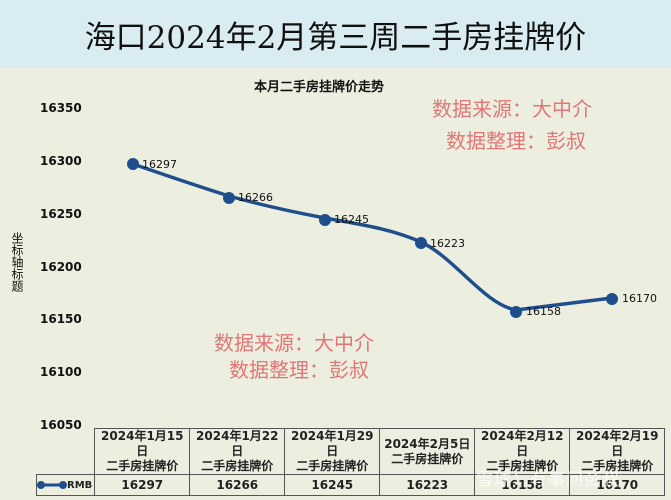 This screenshot has height=500, width=671. Describe the element at coordinates (351, 219) in the screenshot. I see `data-label: 16245` at that location.